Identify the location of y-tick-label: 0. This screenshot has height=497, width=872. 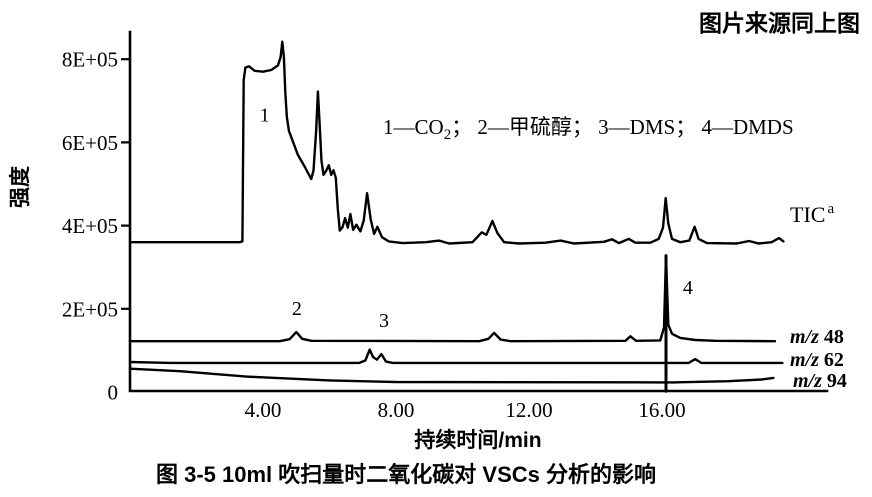
(113, 393).